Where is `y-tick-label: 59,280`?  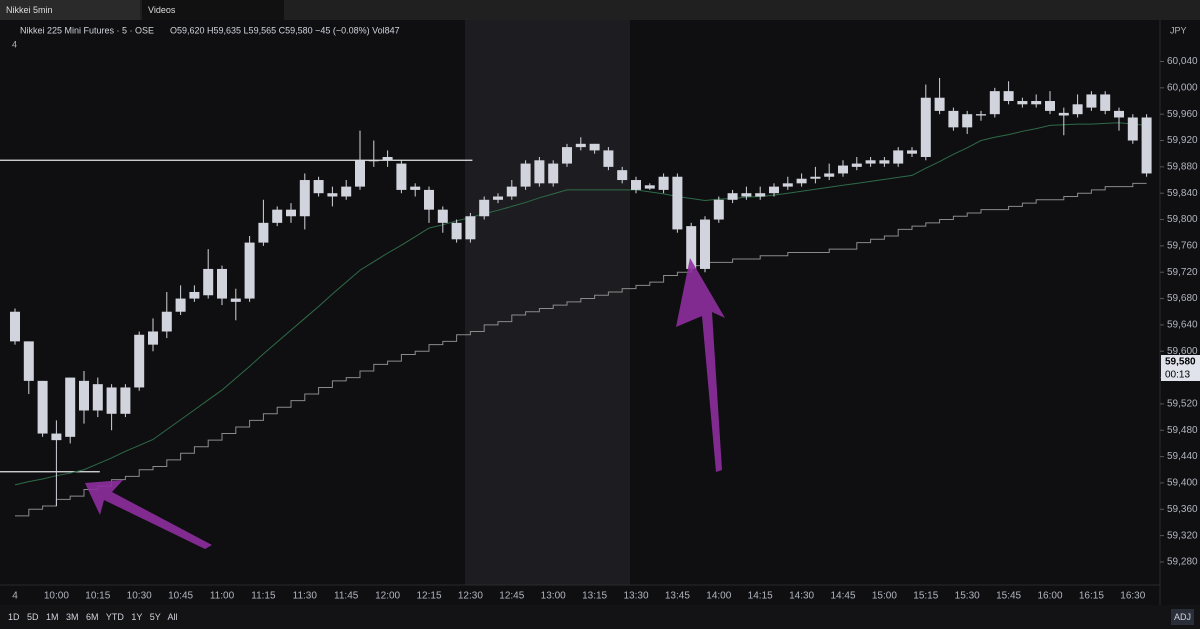 y-tick-label: 59,280 is located at coordinates (1182, 562).